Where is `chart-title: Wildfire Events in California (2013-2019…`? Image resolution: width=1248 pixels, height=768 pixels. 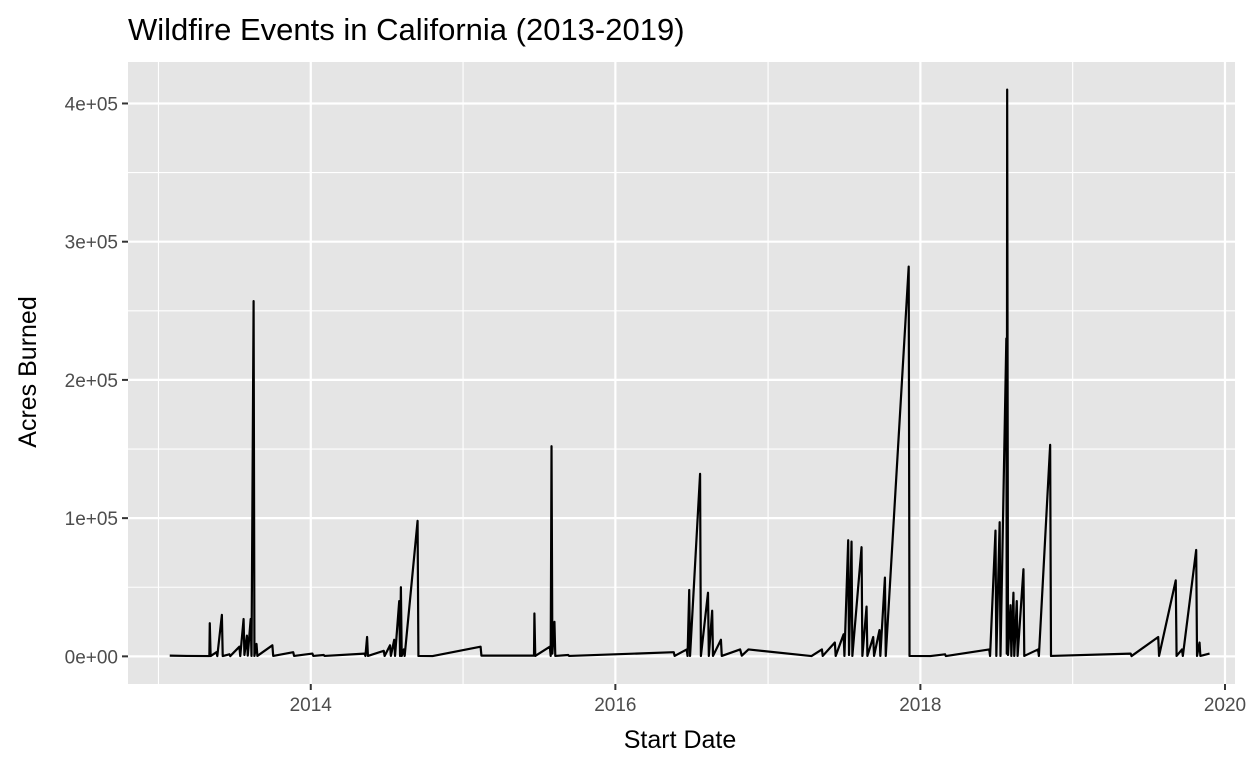
chart-title: Wildfire Events in California (2013-2019… is located at coordinates (406, 29).